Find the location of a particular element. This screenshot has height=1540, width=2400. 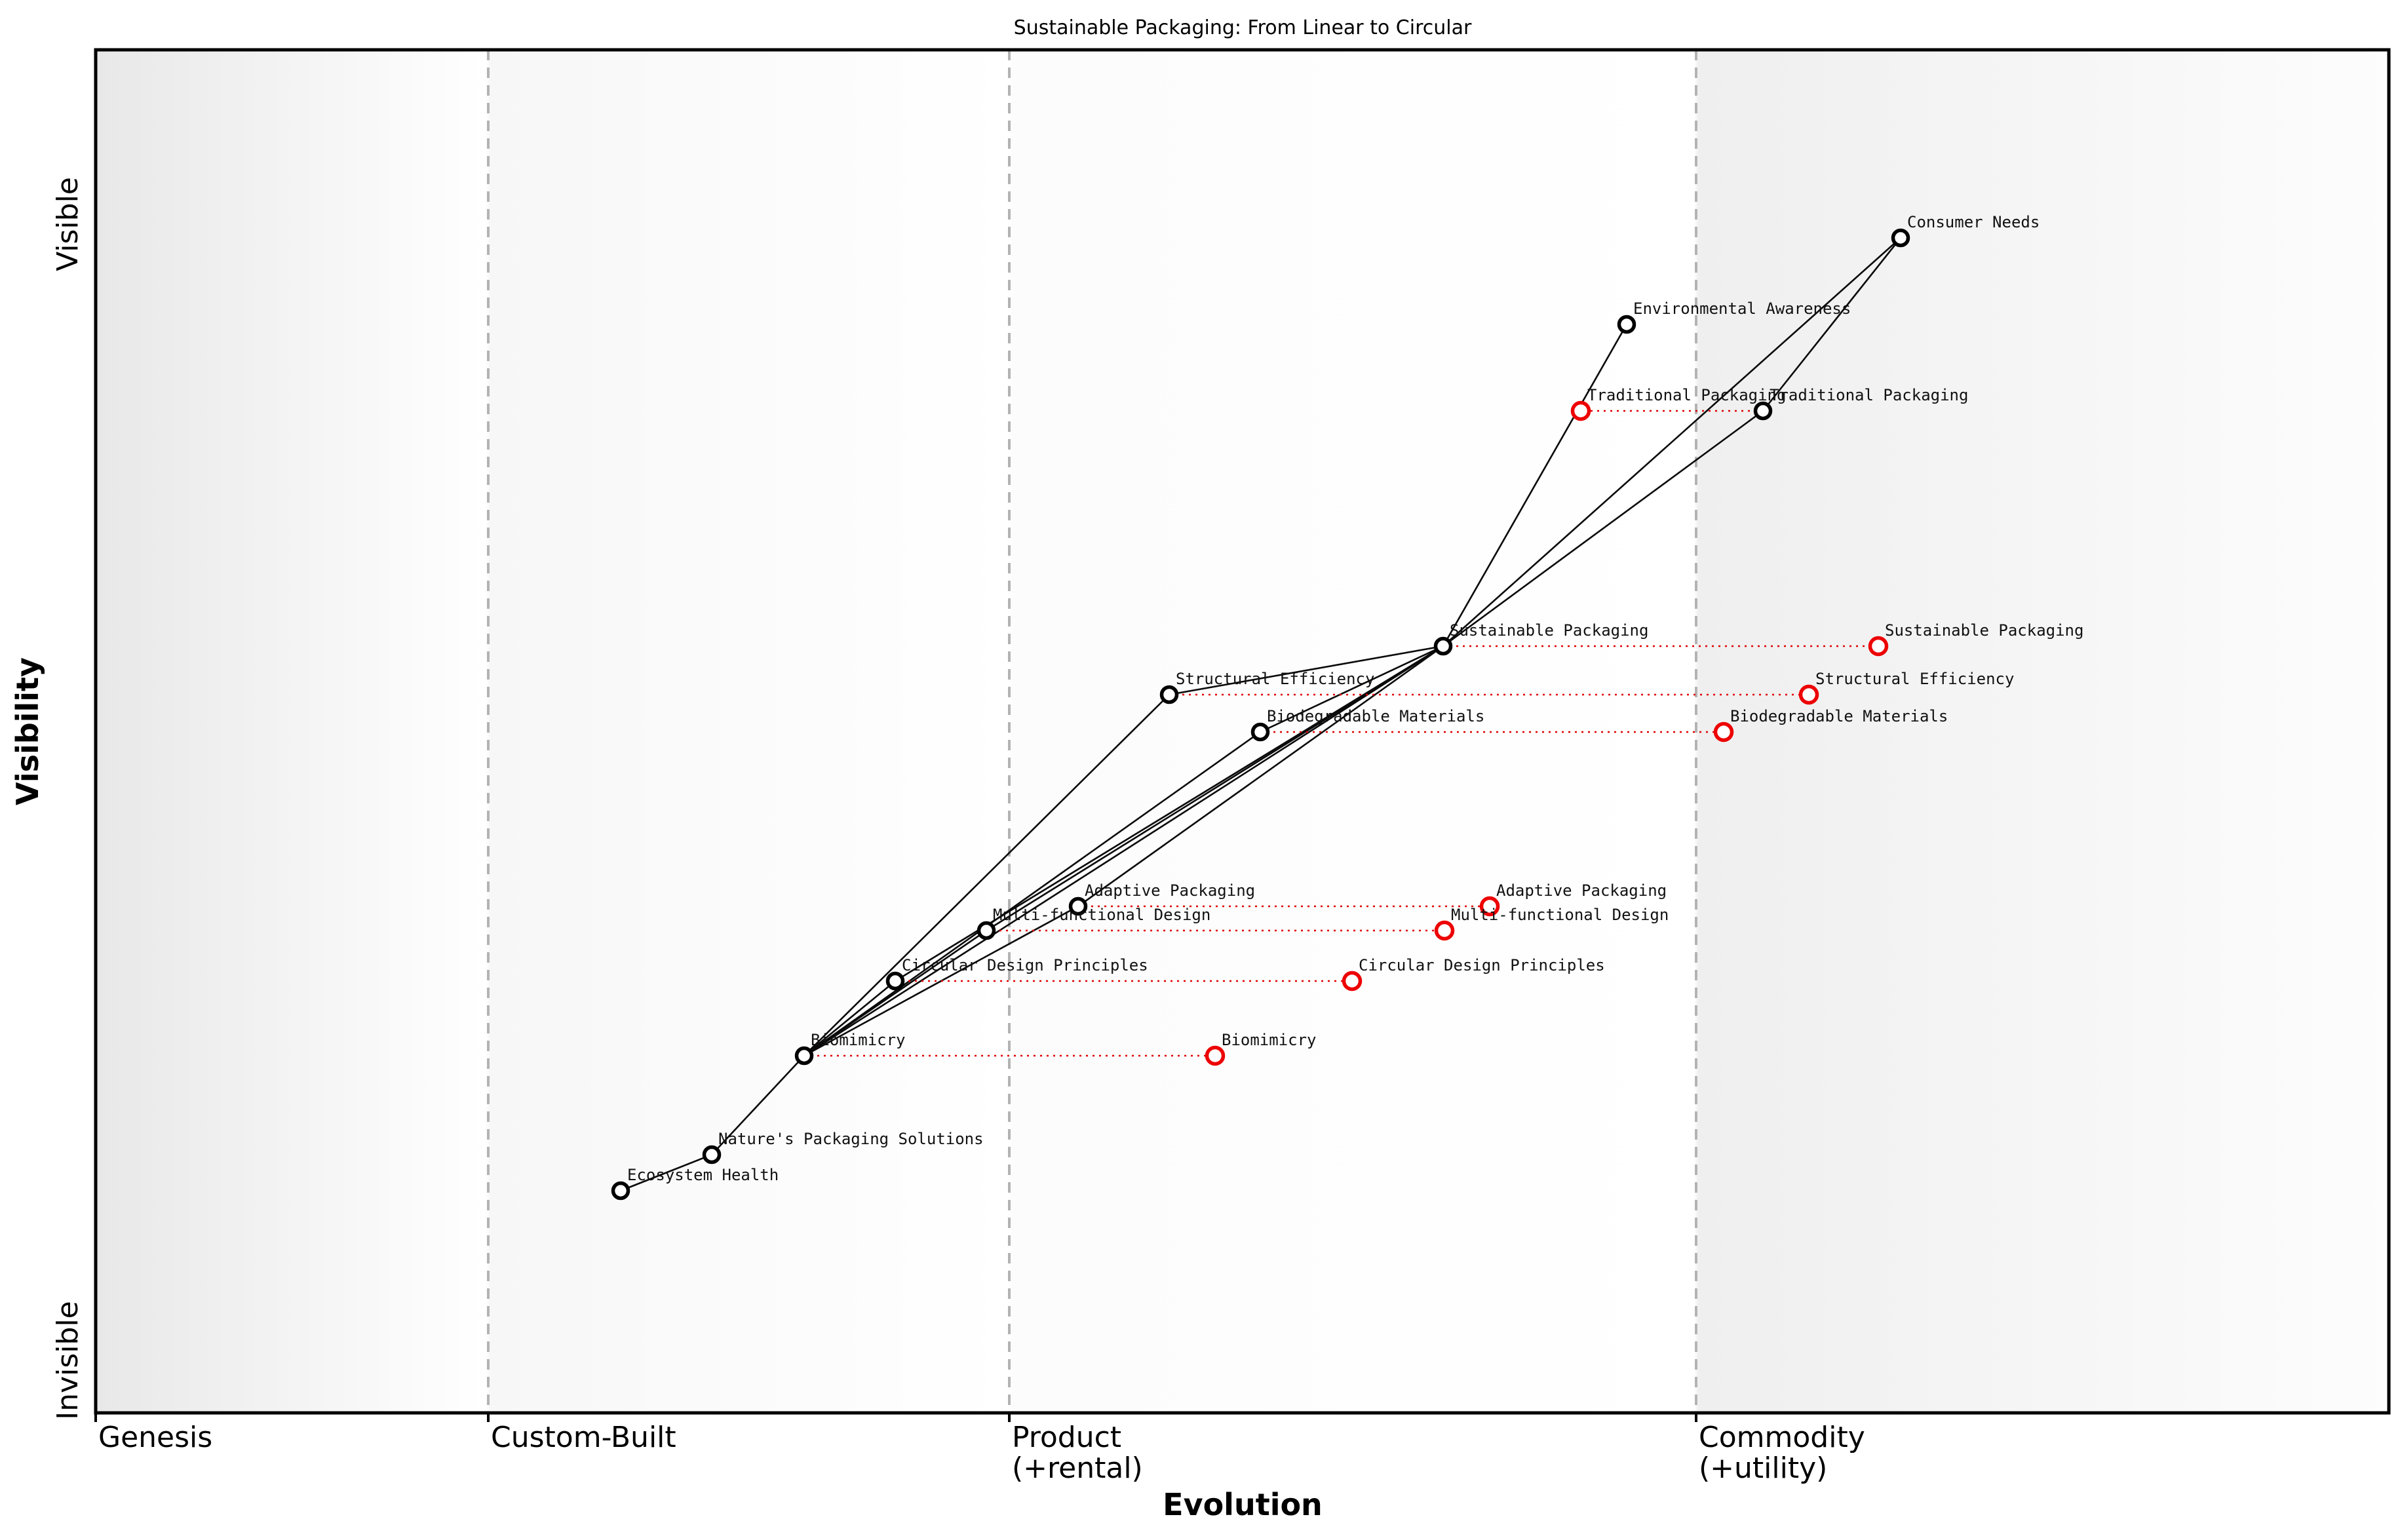

map-node-adaptive-packaging is located at coordinates (1078, 906).